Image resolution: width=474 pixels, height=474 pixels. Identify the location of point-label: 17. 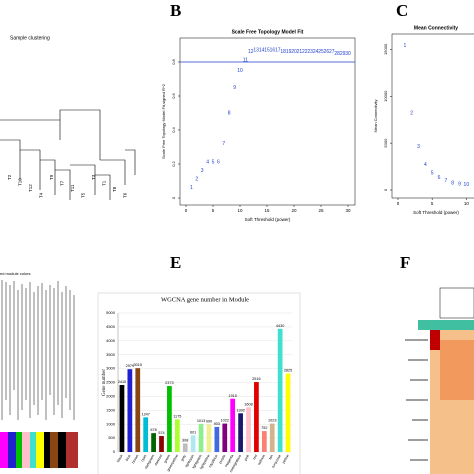
(278, 50).